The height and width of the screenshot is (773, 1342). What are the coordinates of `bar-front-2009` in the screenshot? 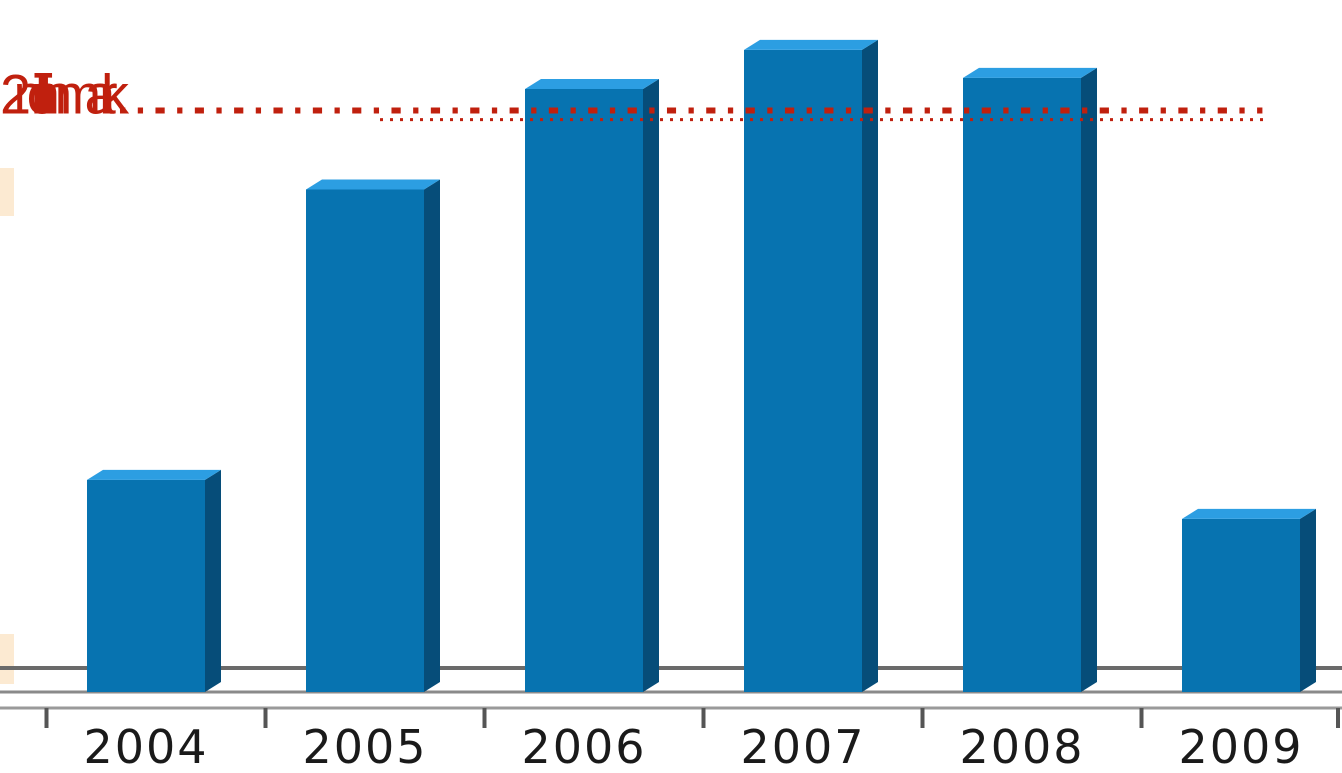 It's located at (1241, 605).